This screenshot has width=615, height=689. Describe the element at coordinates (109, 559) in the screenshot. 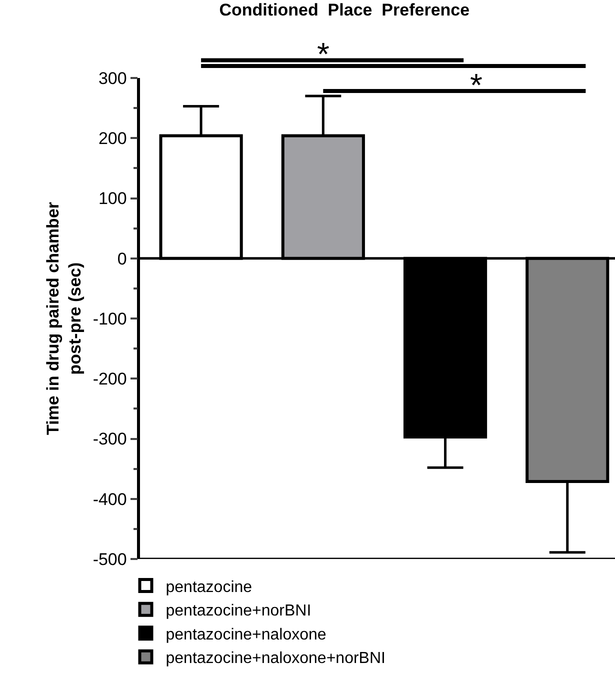

I see `y-tick-label: -500` at that location.